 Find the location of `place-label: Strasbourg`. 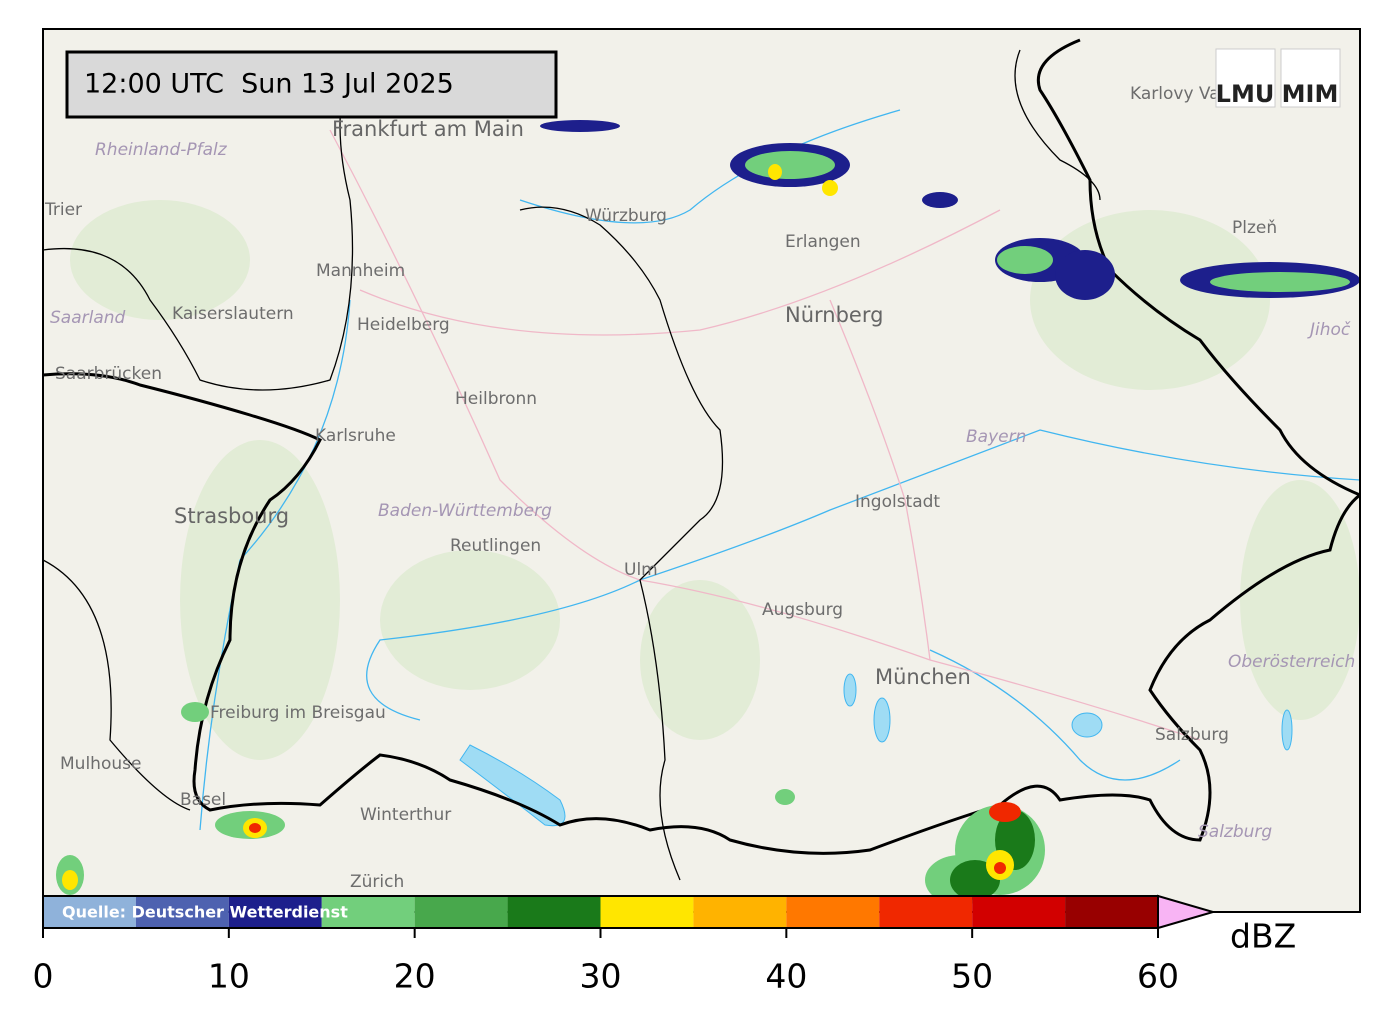

place-label: Strasbourg is located at coordinates (231, 516).